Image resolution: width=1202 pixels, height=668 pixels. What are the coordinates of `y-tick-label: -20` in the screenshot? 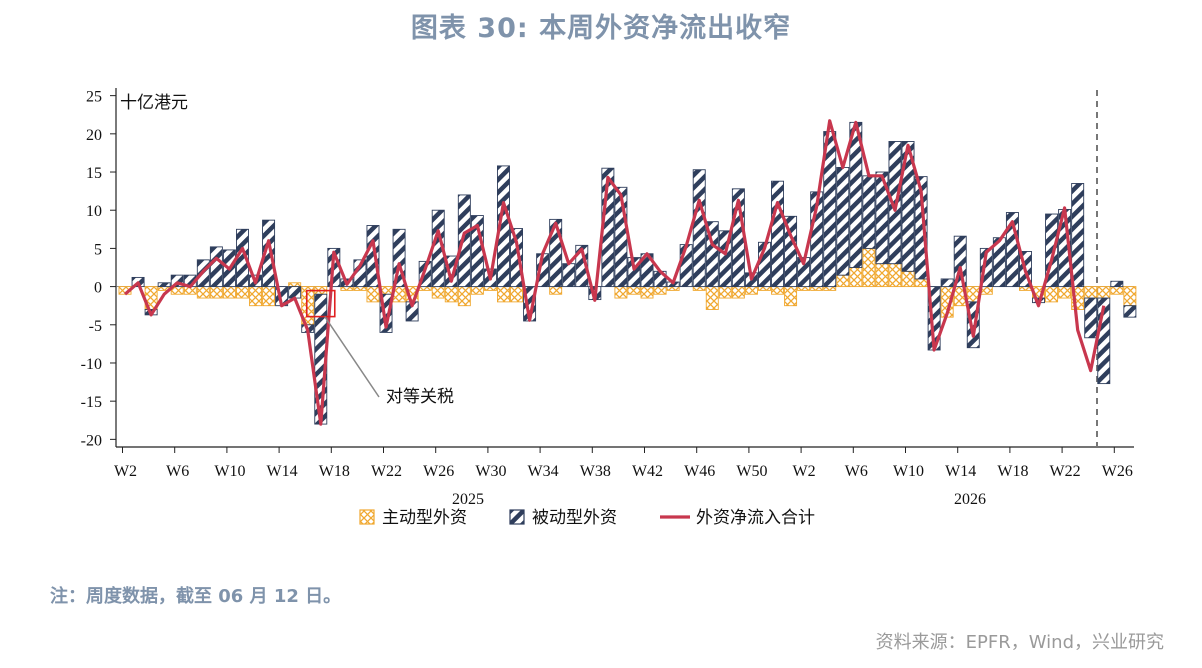 It's located at (91, 440).